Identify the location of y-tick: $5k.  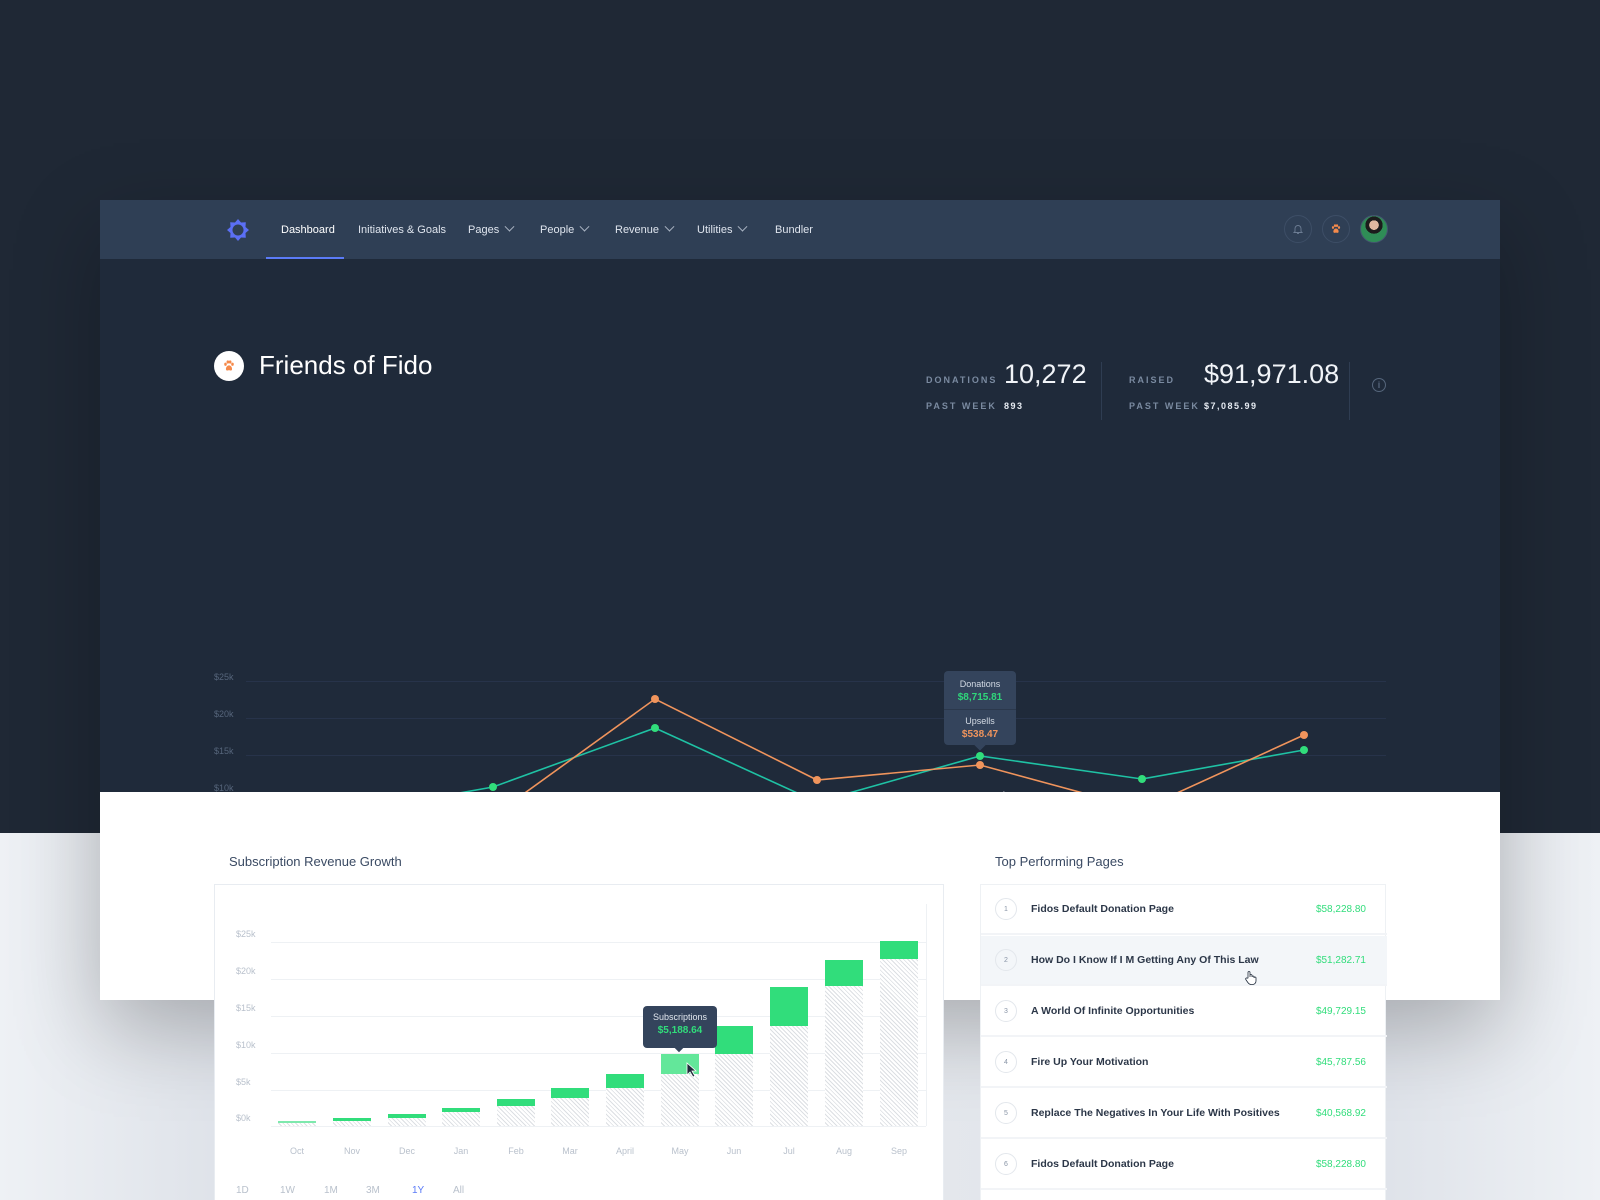
(243, 1082).